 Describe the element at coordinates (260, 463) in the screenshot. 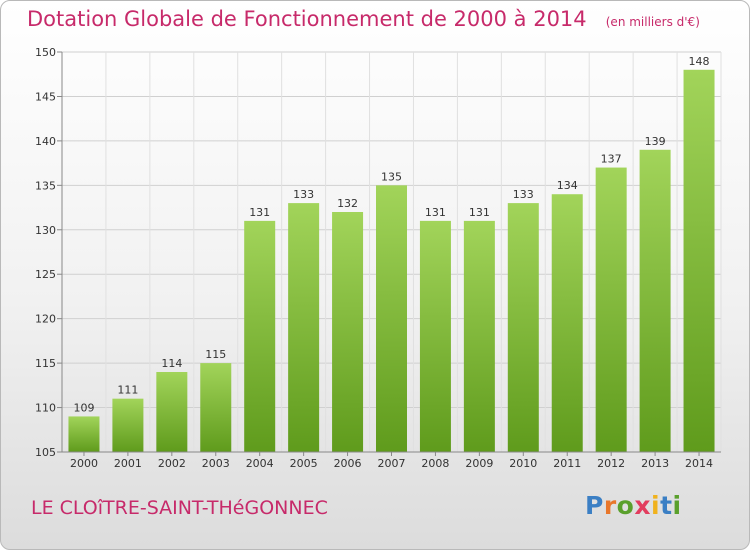

I see `x-tick-label: 2004` at that location.